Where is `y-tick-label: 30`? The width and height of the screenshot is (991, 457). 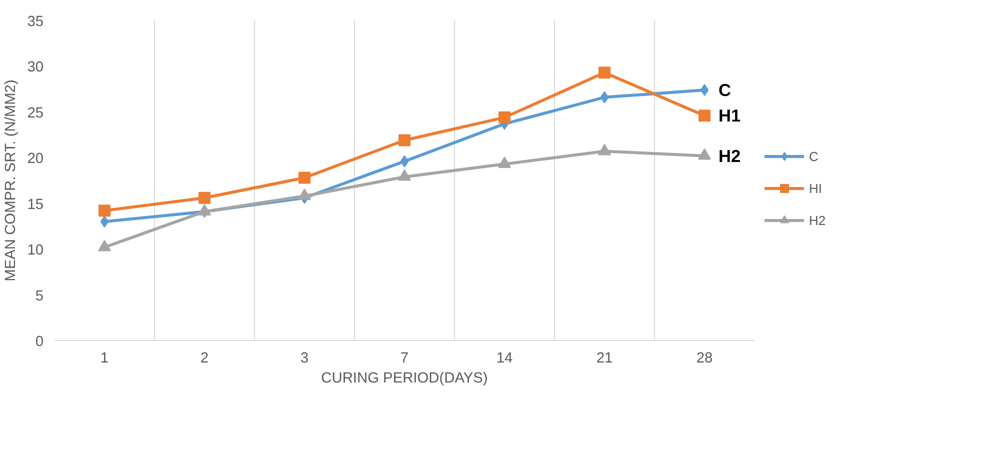
y-tick-label: 30 is located at coordinates (35, 68).